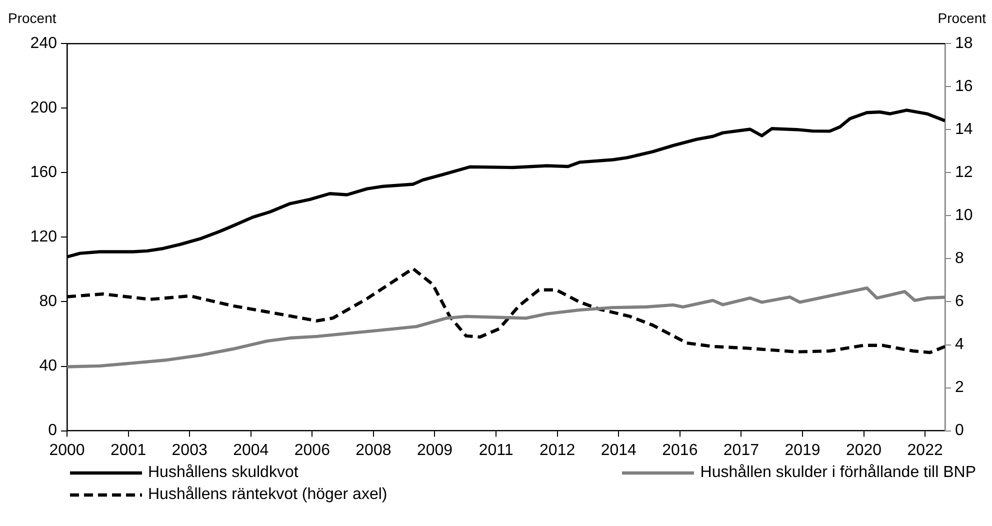 Image resolution: width=992 pixels, height=526 pixels. What do you see at coordinates (434, 450) in the screenshot?
I see `x-tick-label: 2009` at bounding box center [434, 450].